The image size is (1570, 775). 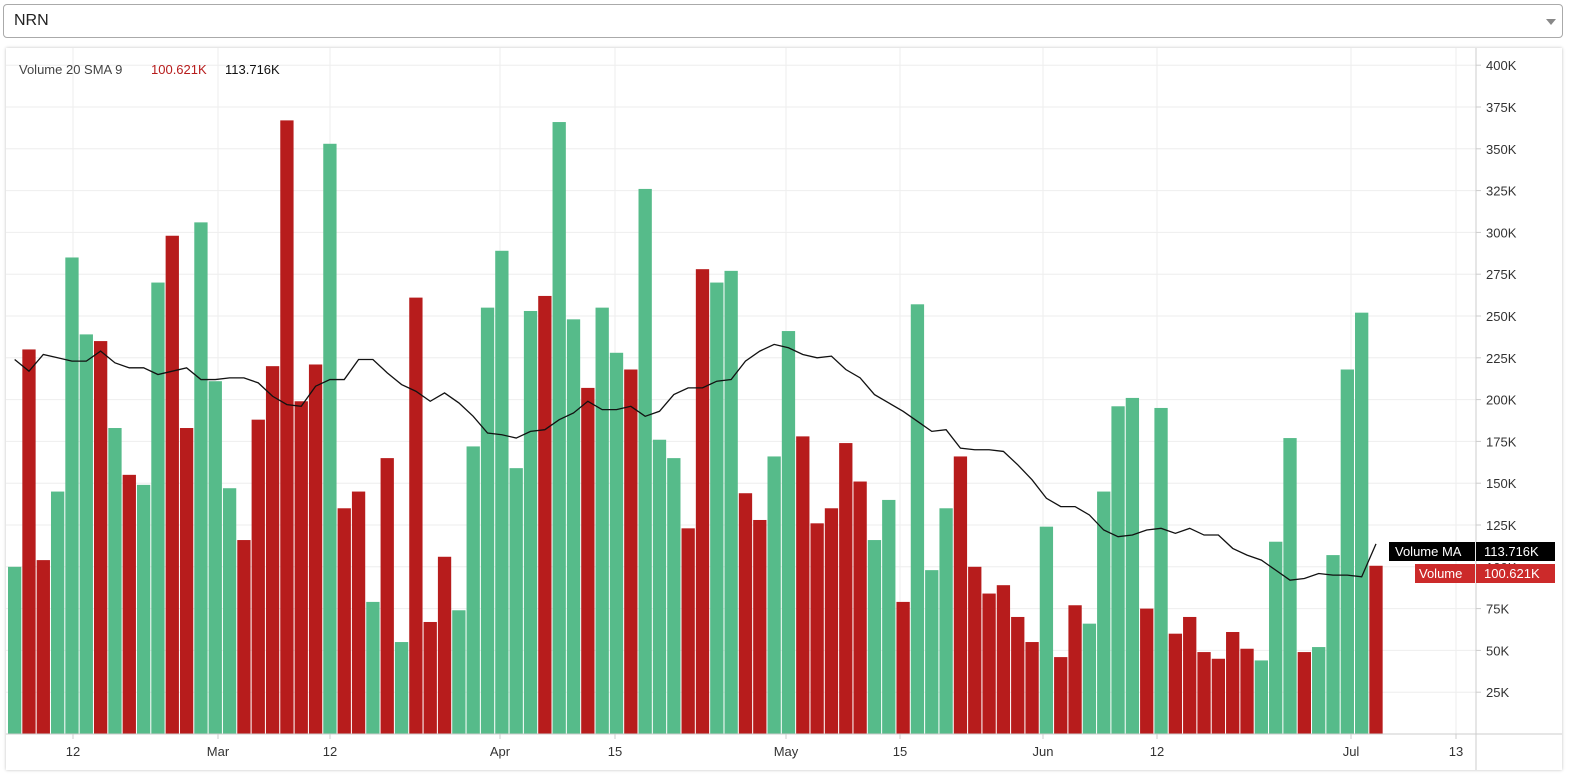 What do you see at coordinates (1501, 107) in the screenshot?
I see `y-tick-label: 375K` at bounding box center [1501, 107].